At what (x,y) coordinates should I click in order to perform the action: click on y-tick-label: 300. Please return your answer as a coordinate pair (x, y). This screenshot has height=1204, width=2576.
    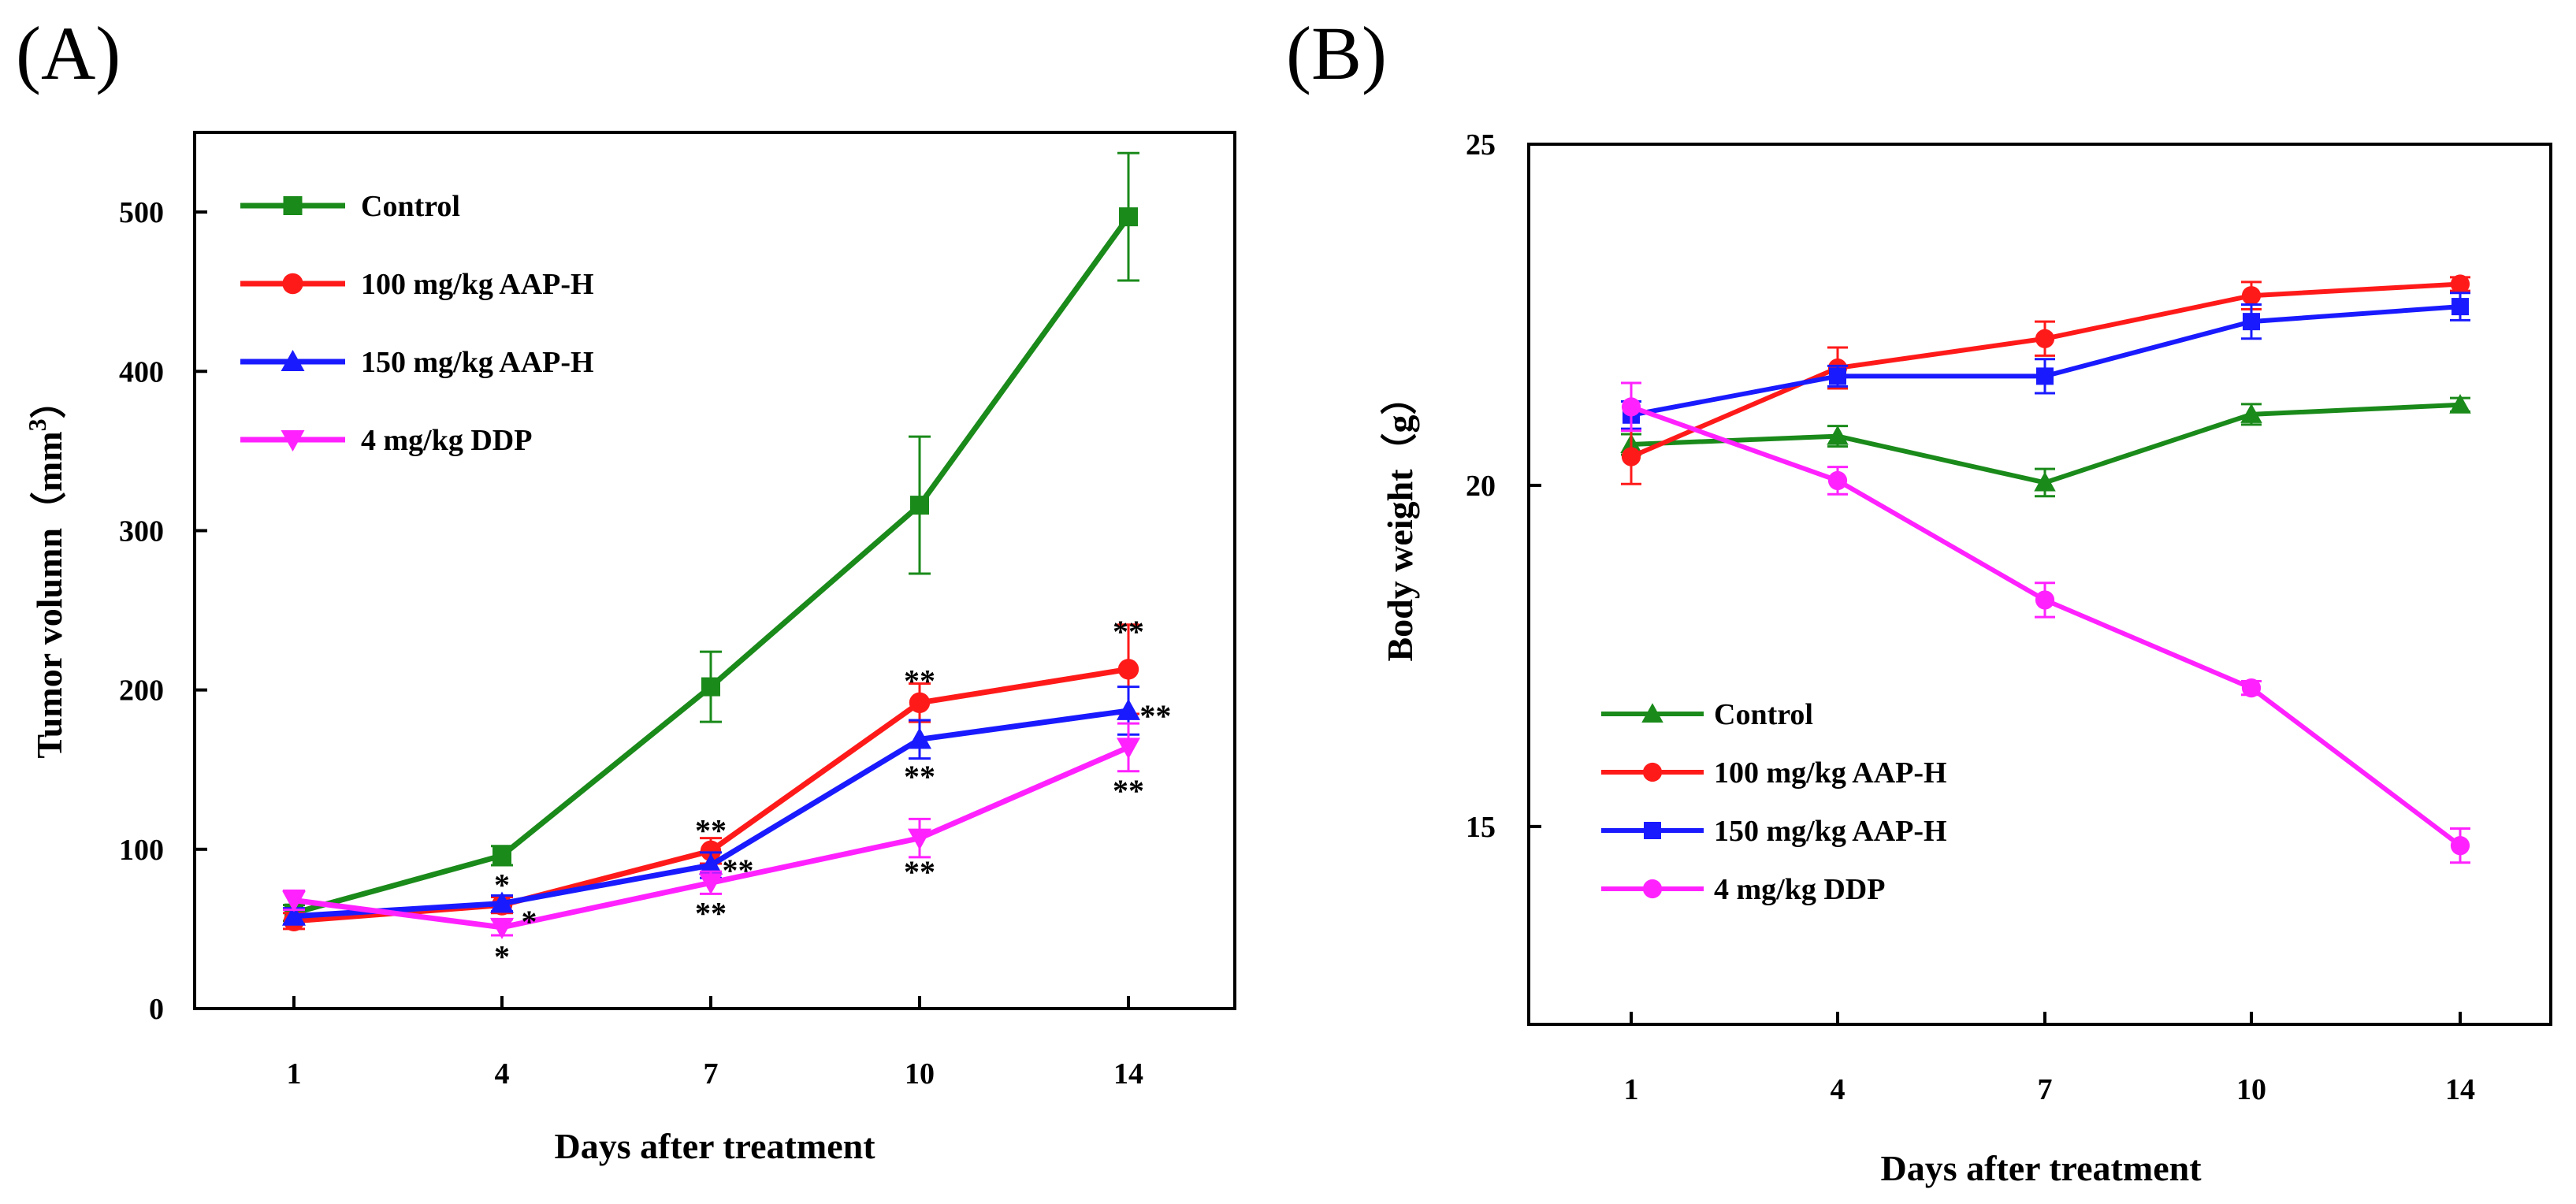
    Looking at the image, I should click on (141, 532).